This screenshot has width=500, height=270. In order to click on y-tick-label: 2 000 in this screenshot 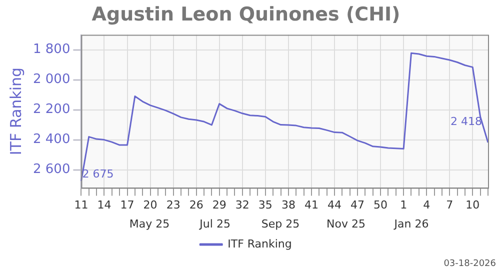, I will do `click(51, 80)`.